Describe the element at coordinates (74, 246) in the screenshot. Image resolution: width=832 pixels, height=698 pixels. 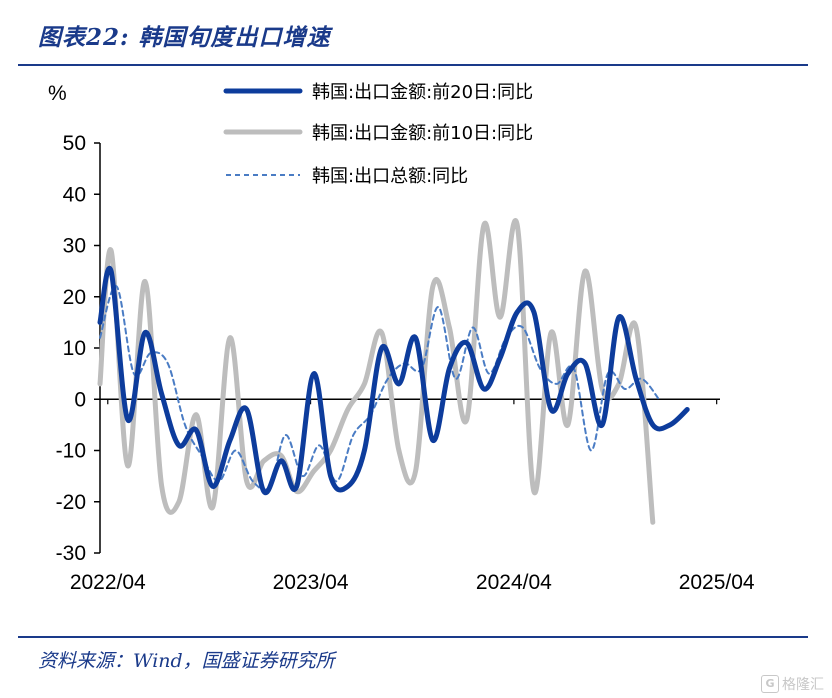
I see `y-tick-label: 30` at that location.